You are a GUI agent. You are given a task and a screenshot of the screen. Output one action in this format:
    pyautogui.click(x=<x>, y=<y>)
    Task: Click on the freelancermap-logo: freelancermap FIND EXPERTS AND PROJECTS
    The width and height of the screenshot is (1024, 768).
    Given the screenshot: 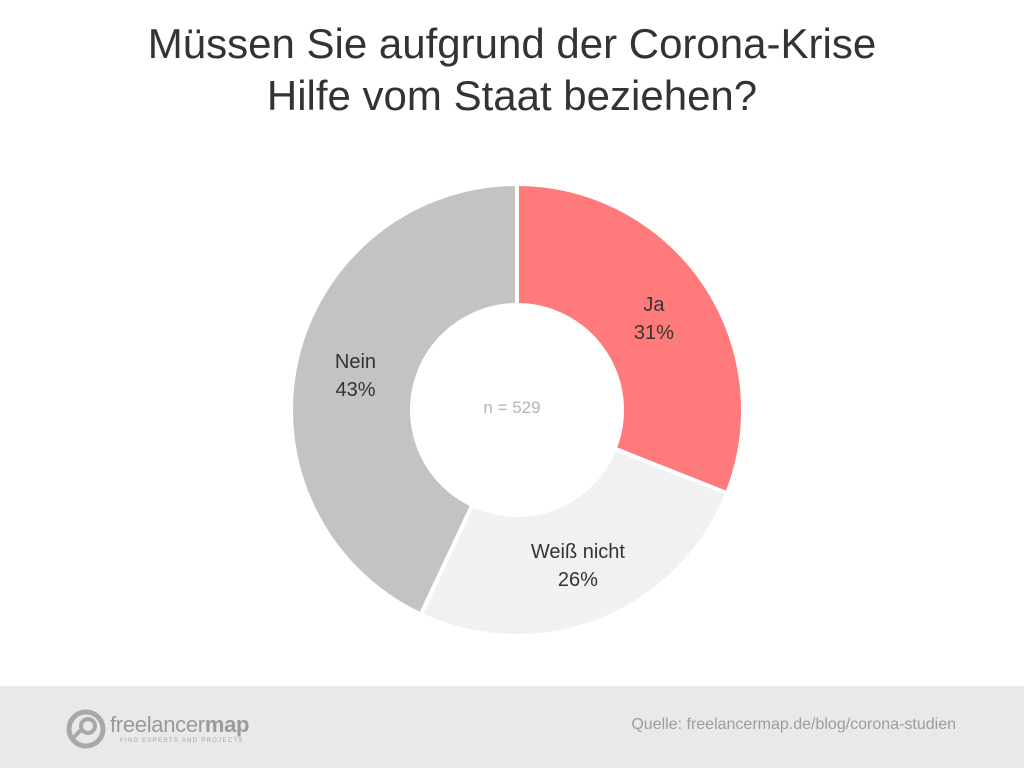 What is the action you would take?
    pyautogui.click(x=157, y=729)
    